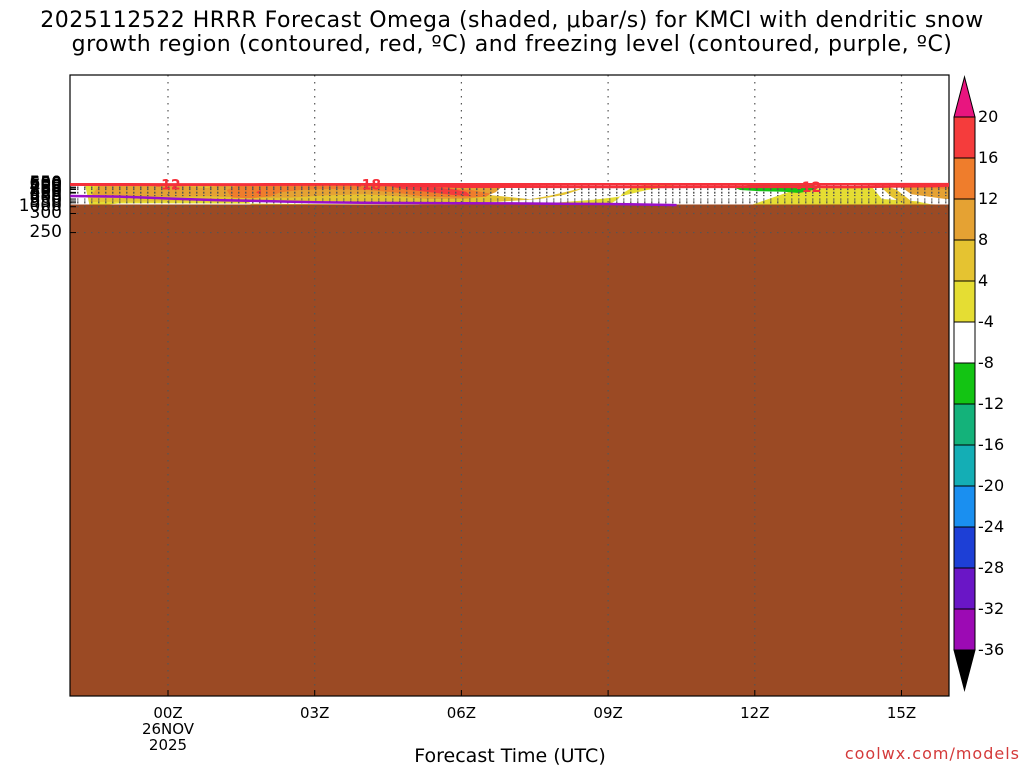 The height and width of the screenshot is (768, 1024). I want to click on y-tick-label: 250, so click(45, 231).